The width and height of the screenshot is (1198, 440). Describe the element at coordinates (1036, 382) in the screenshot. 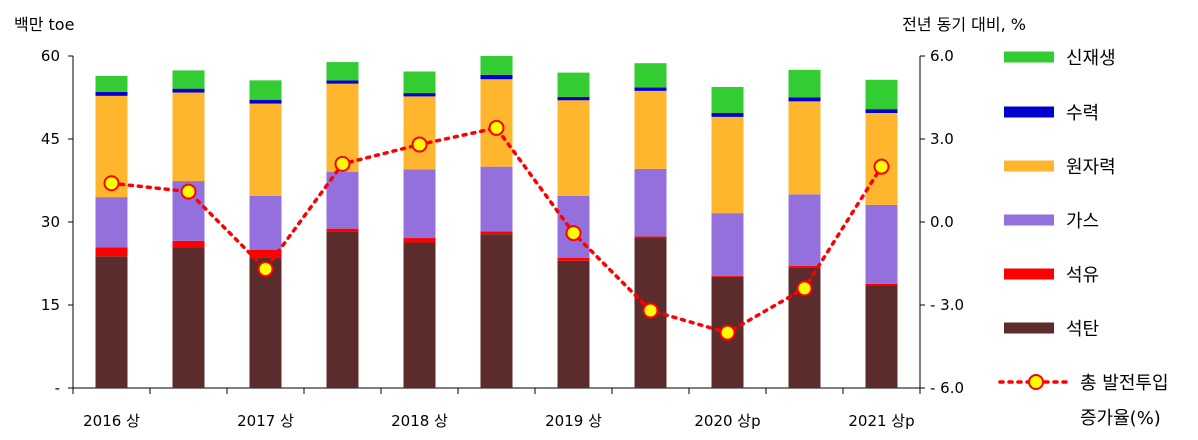

I see `legend-line-marker` at that location.